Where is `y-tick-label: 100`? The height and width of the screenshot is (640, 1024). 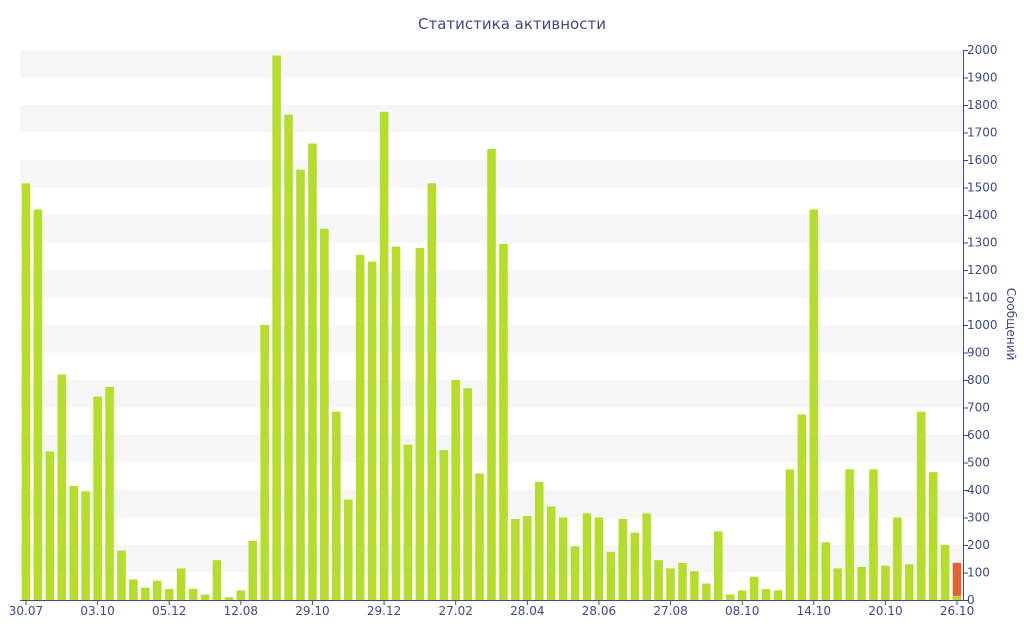 y-tick-label: 100 is located at coordinates (978, 573).